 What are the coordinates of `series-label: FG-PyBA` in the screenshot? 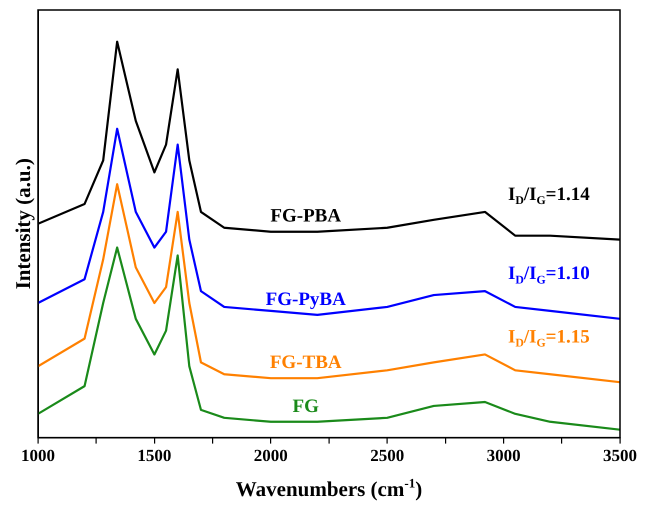 It's located at (306, 299).